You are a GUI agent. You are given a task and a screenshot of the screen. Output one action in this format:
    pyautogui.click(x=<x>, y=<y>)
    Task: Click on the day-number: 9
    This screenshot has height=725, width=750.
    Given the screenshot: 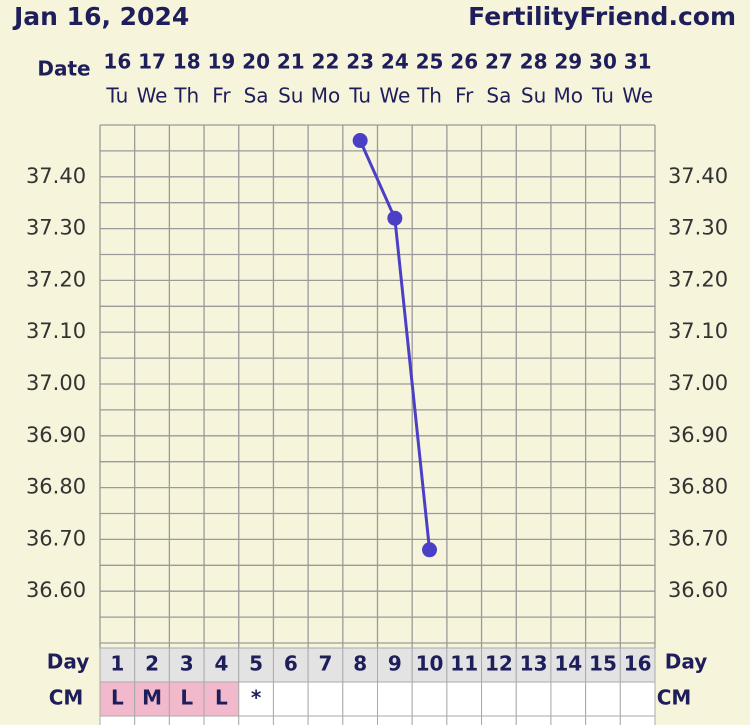 What is the action you would take?
    pyautogui.click(x=395, y=664)
    